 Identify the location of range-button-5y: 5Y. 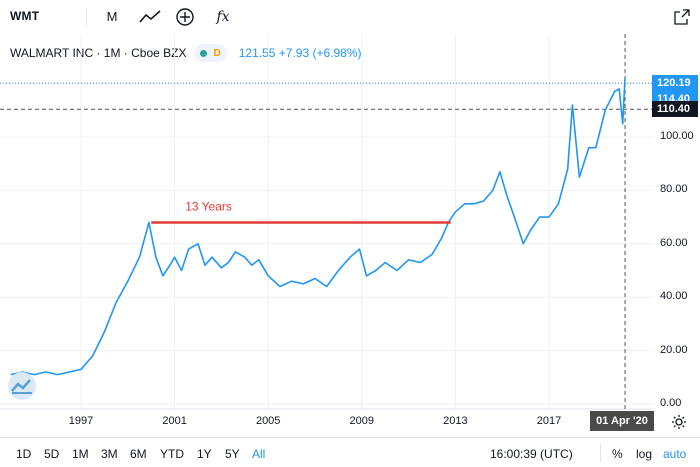
(232, 454).